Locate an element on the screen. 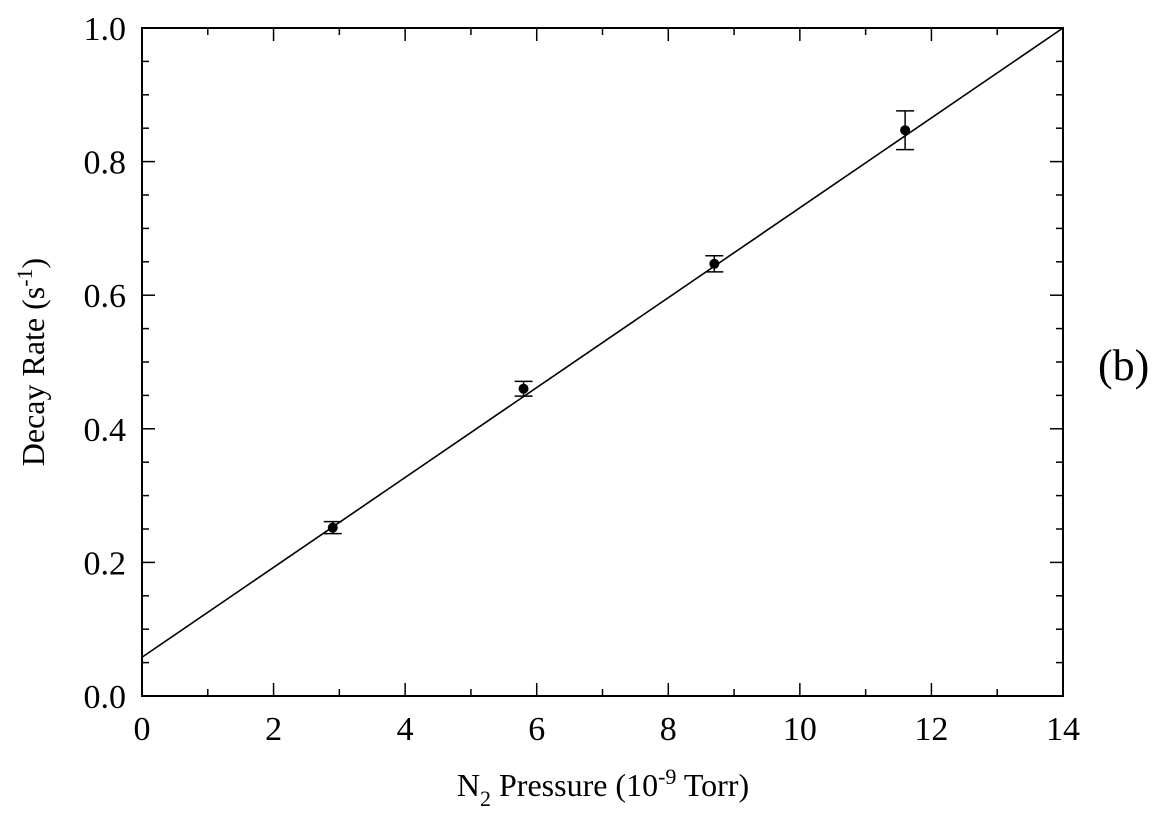 The width and height of the screenshot is (1159, 833). x-axis-label-middle: Pressure (10 is located at coordinates (574, 785).